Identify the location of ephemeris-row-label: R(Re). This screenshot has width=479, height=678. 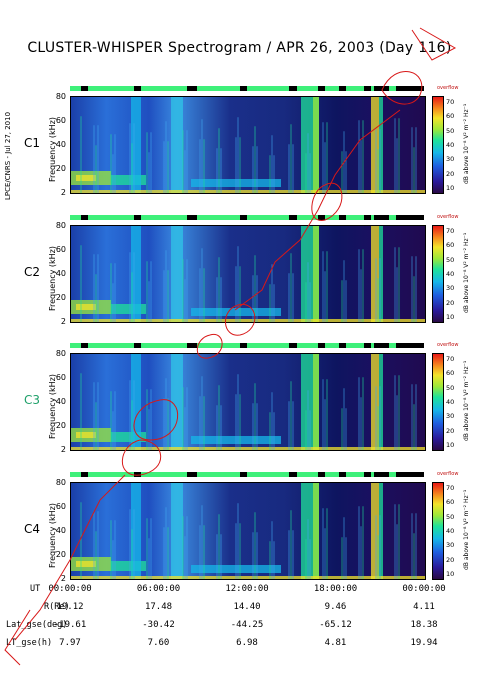
(57, 607).